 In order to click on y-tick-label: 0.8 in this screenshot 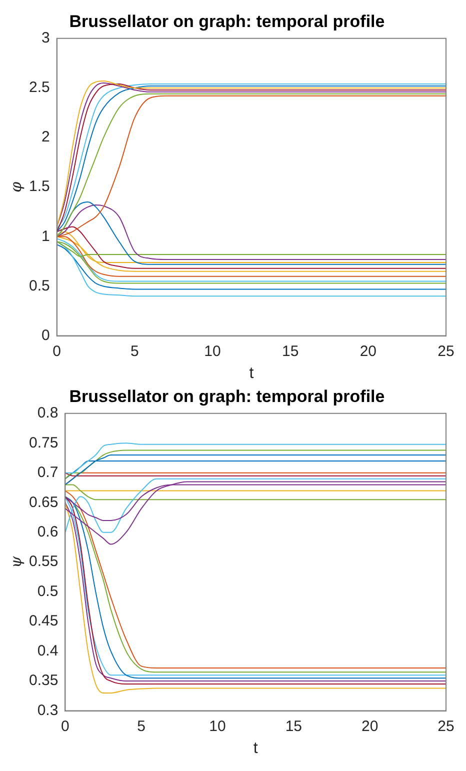, I will do `click(47, 413)`.